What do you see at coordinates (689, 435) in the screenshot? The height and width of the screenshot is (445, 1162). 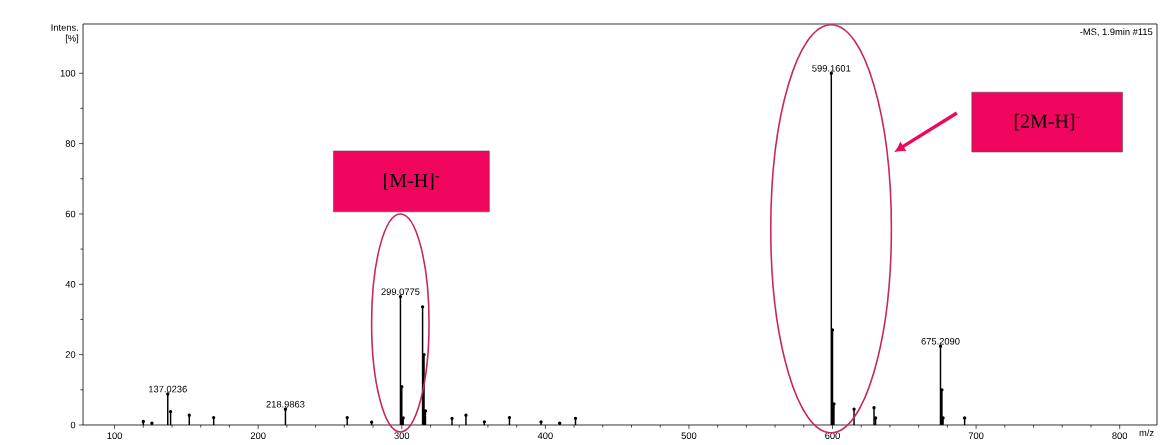 I see `x-tick-label: 500` at bounding box center [689, 435].